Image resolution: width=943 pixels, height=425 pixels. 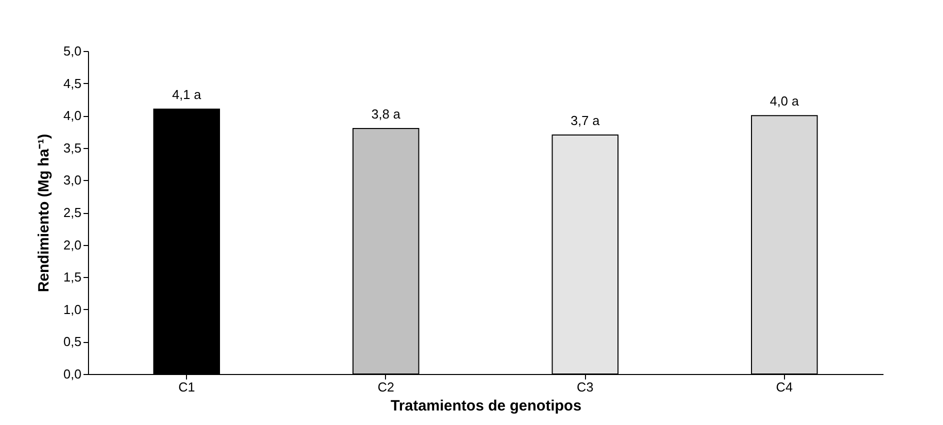 I want to click on y-tick-label: 4,0, so click(x=72, y=116).